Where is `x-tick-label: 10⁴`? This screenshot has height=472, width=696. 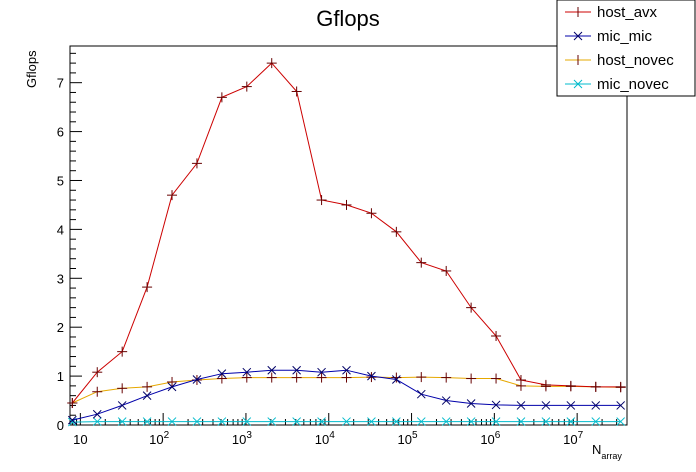 x-tick-label: 10⁴ is located at coordinates (325, 438).